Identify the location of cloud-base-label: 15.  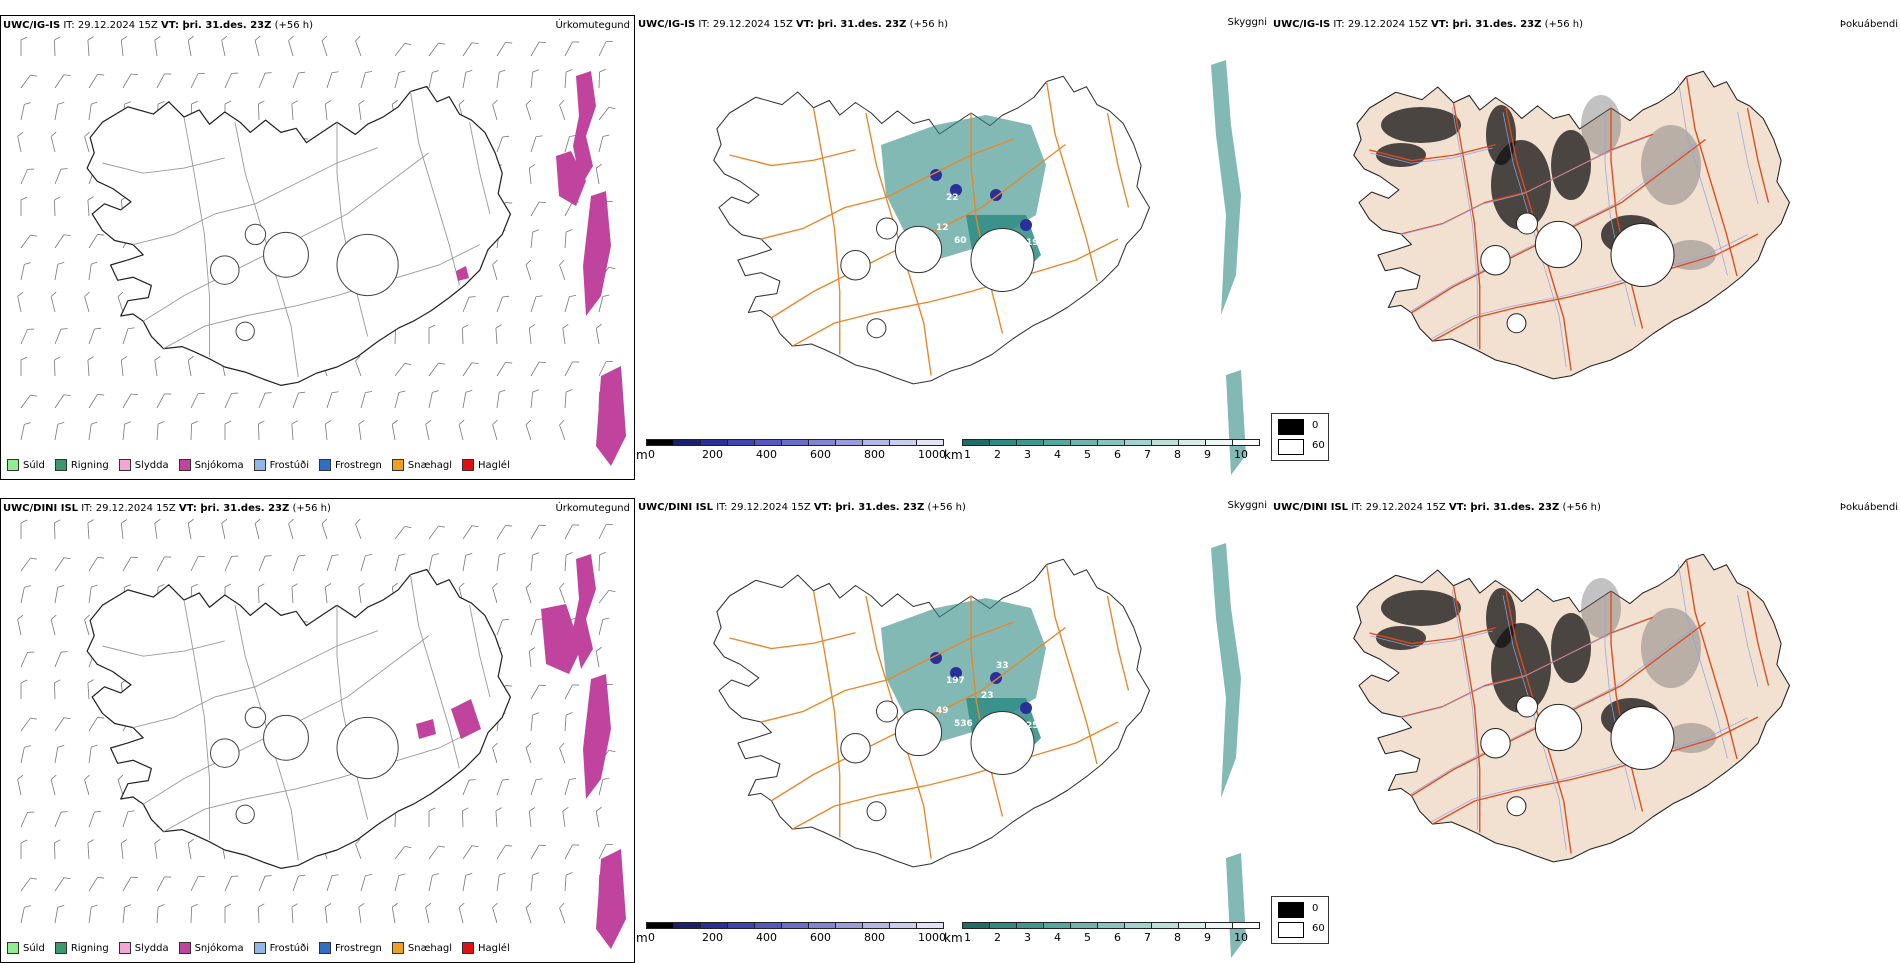
(1077, 268).